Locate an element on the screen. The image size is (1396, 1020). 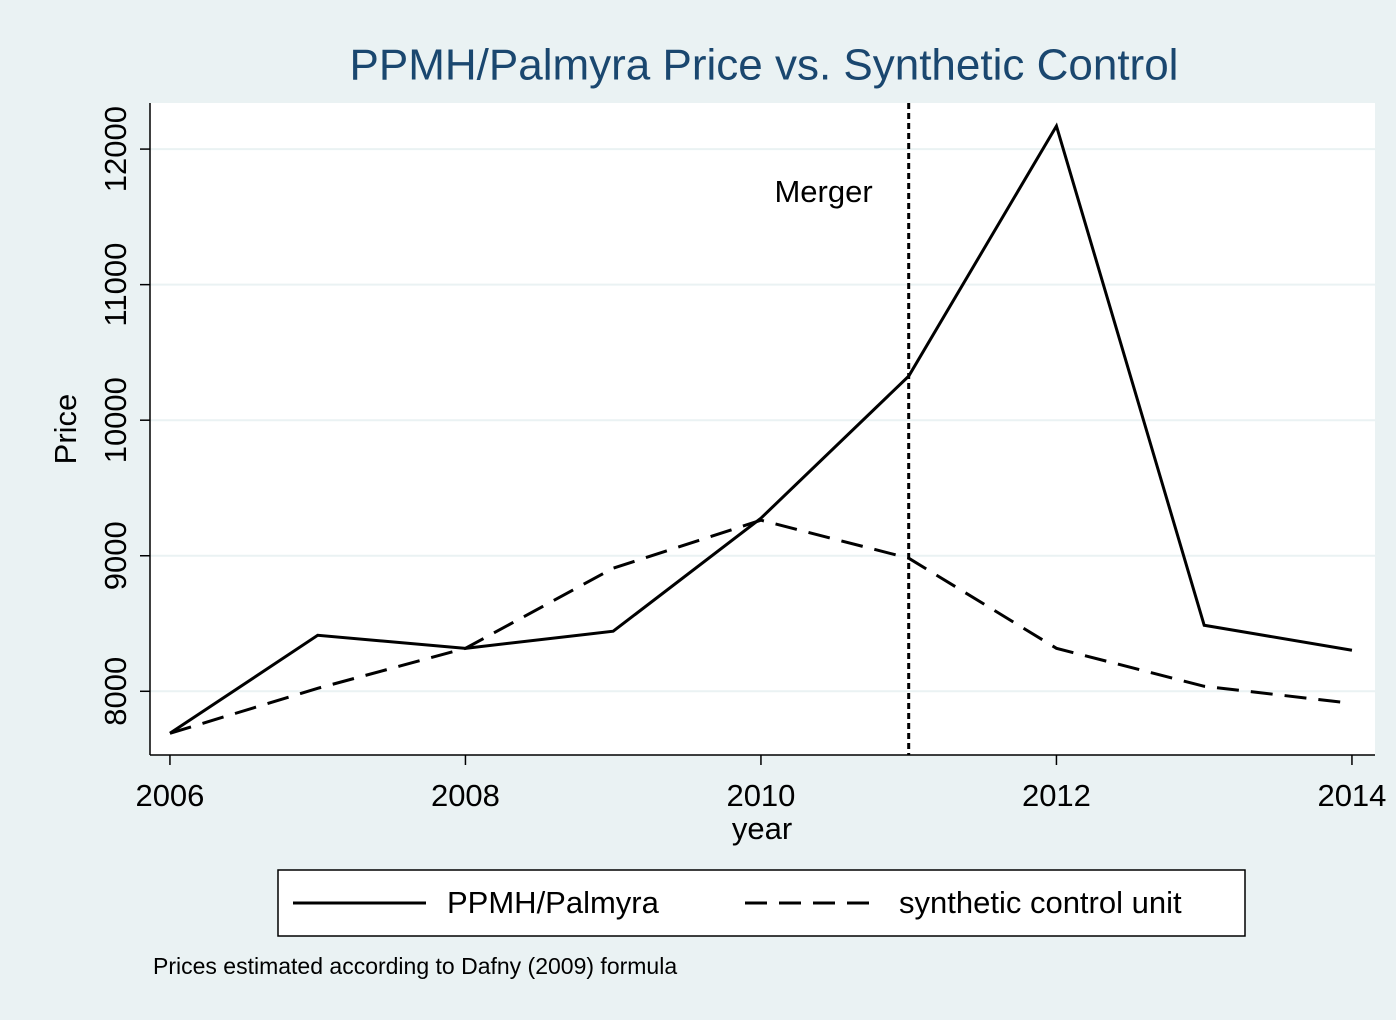
y-tick-label: 9000 is located at coordinates (115, 555).